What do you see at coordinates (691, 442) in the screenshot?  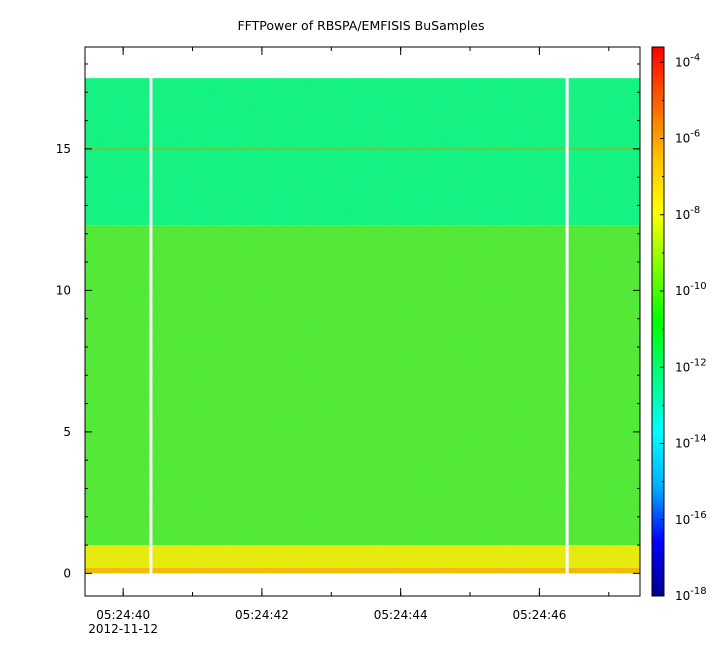 I see `colorbar-tick-label: 10⁻¹⁴` at bounding box center [691, 442].